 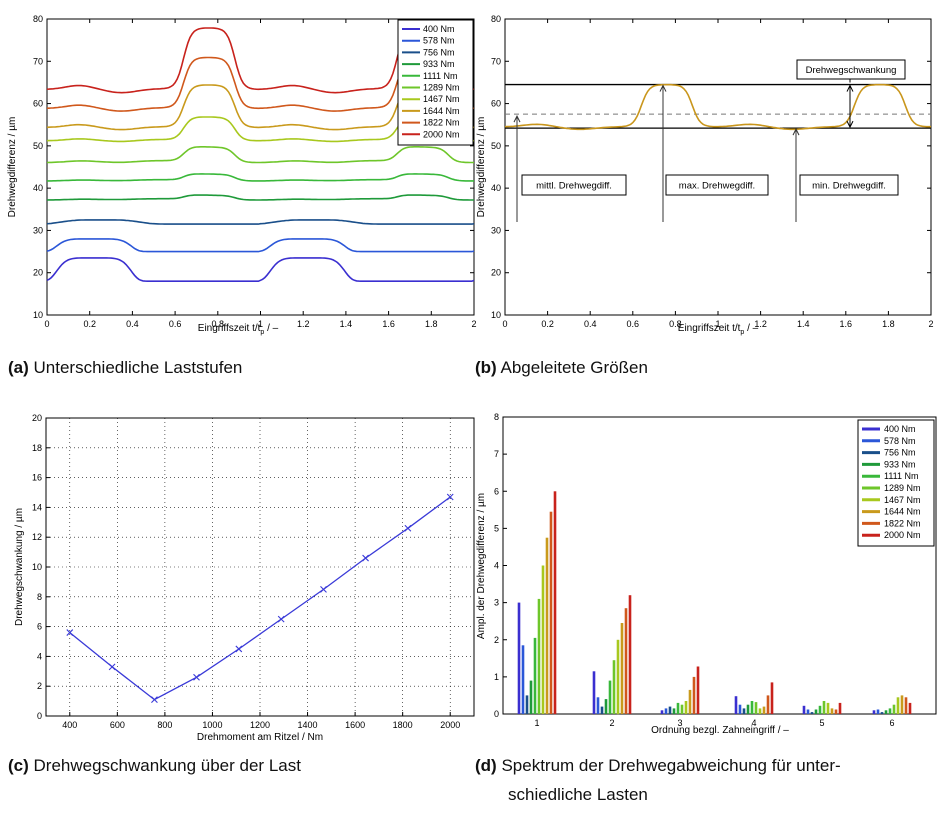 I want to click on panel-c-x-tick-label: 1400, so click(x=308, y=725).